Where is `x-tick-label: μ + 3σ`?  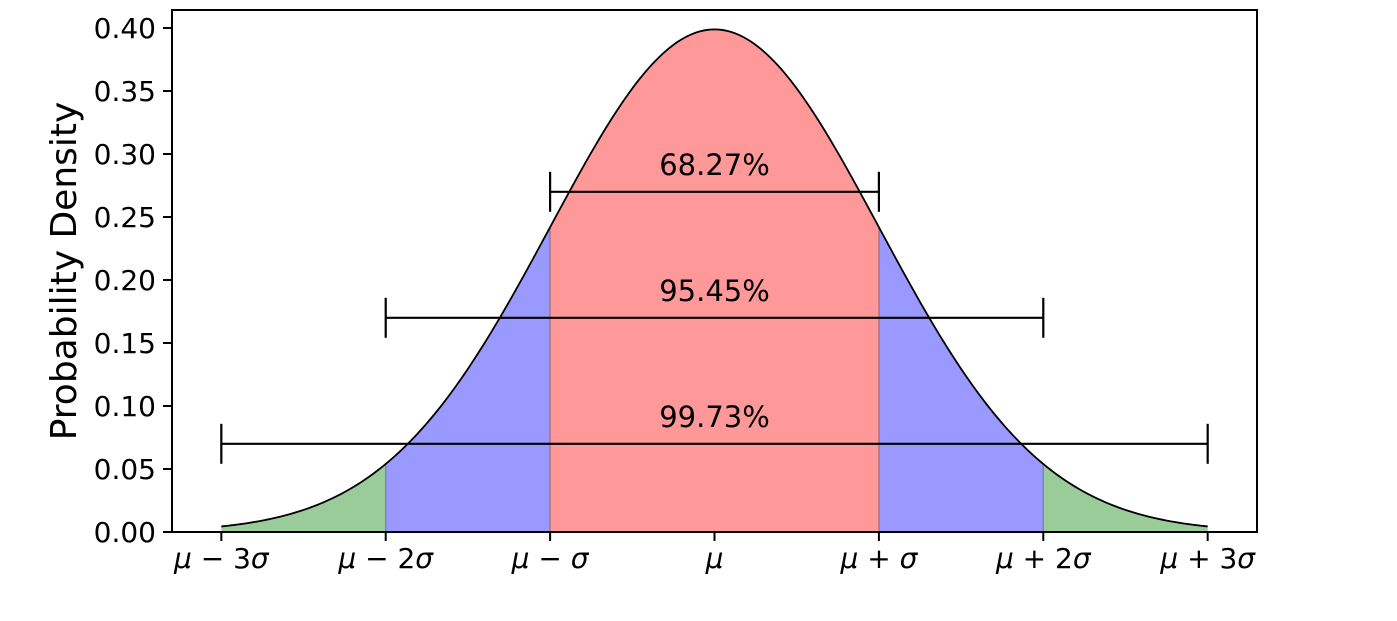 x-tick-label: μ + 3σ is located at coordinates (1207, 558).